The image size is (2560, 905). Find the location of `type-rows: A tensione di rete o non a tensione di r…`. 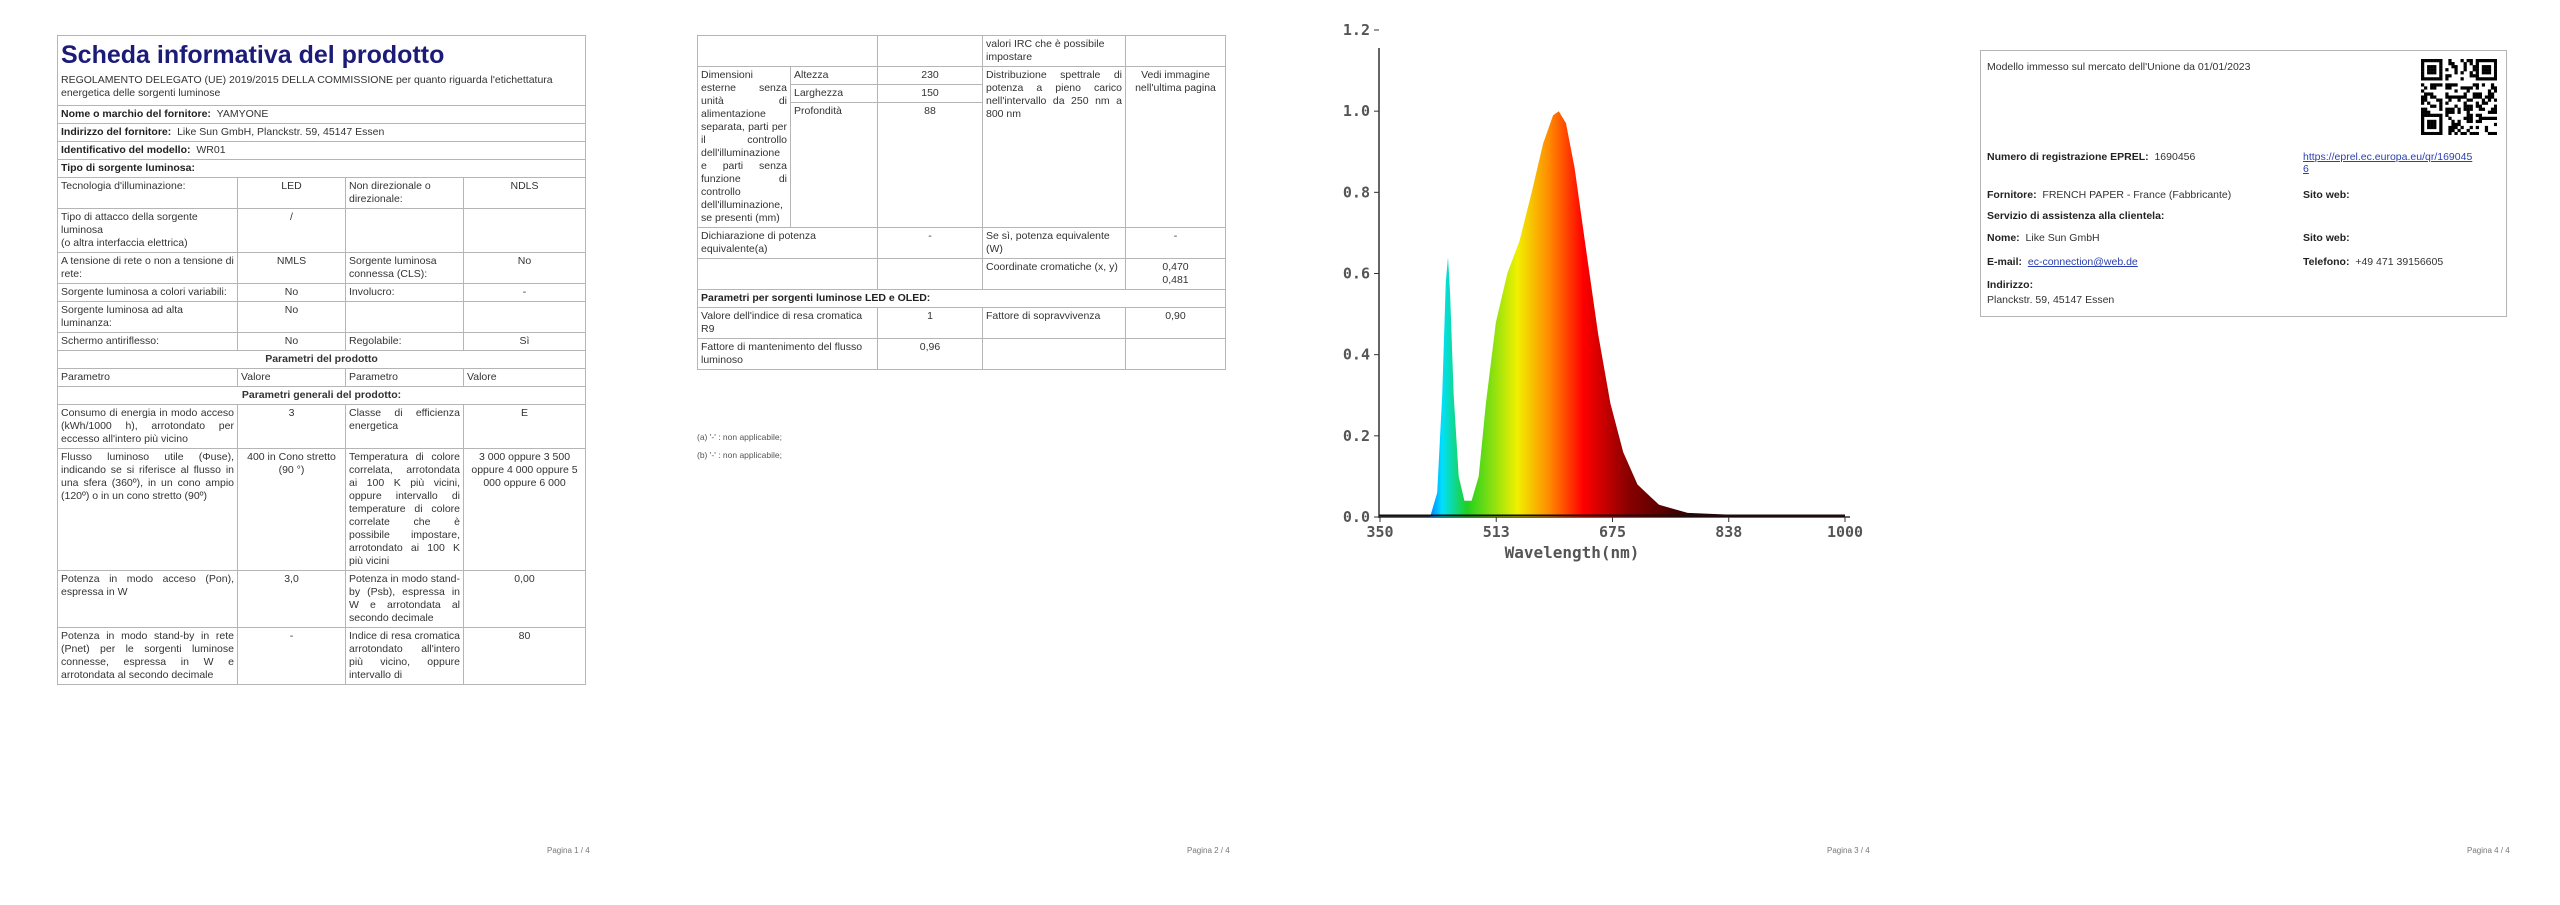

type-rows: A tensione di rete o non a tensione di r… is located at coordinates (147, 268).